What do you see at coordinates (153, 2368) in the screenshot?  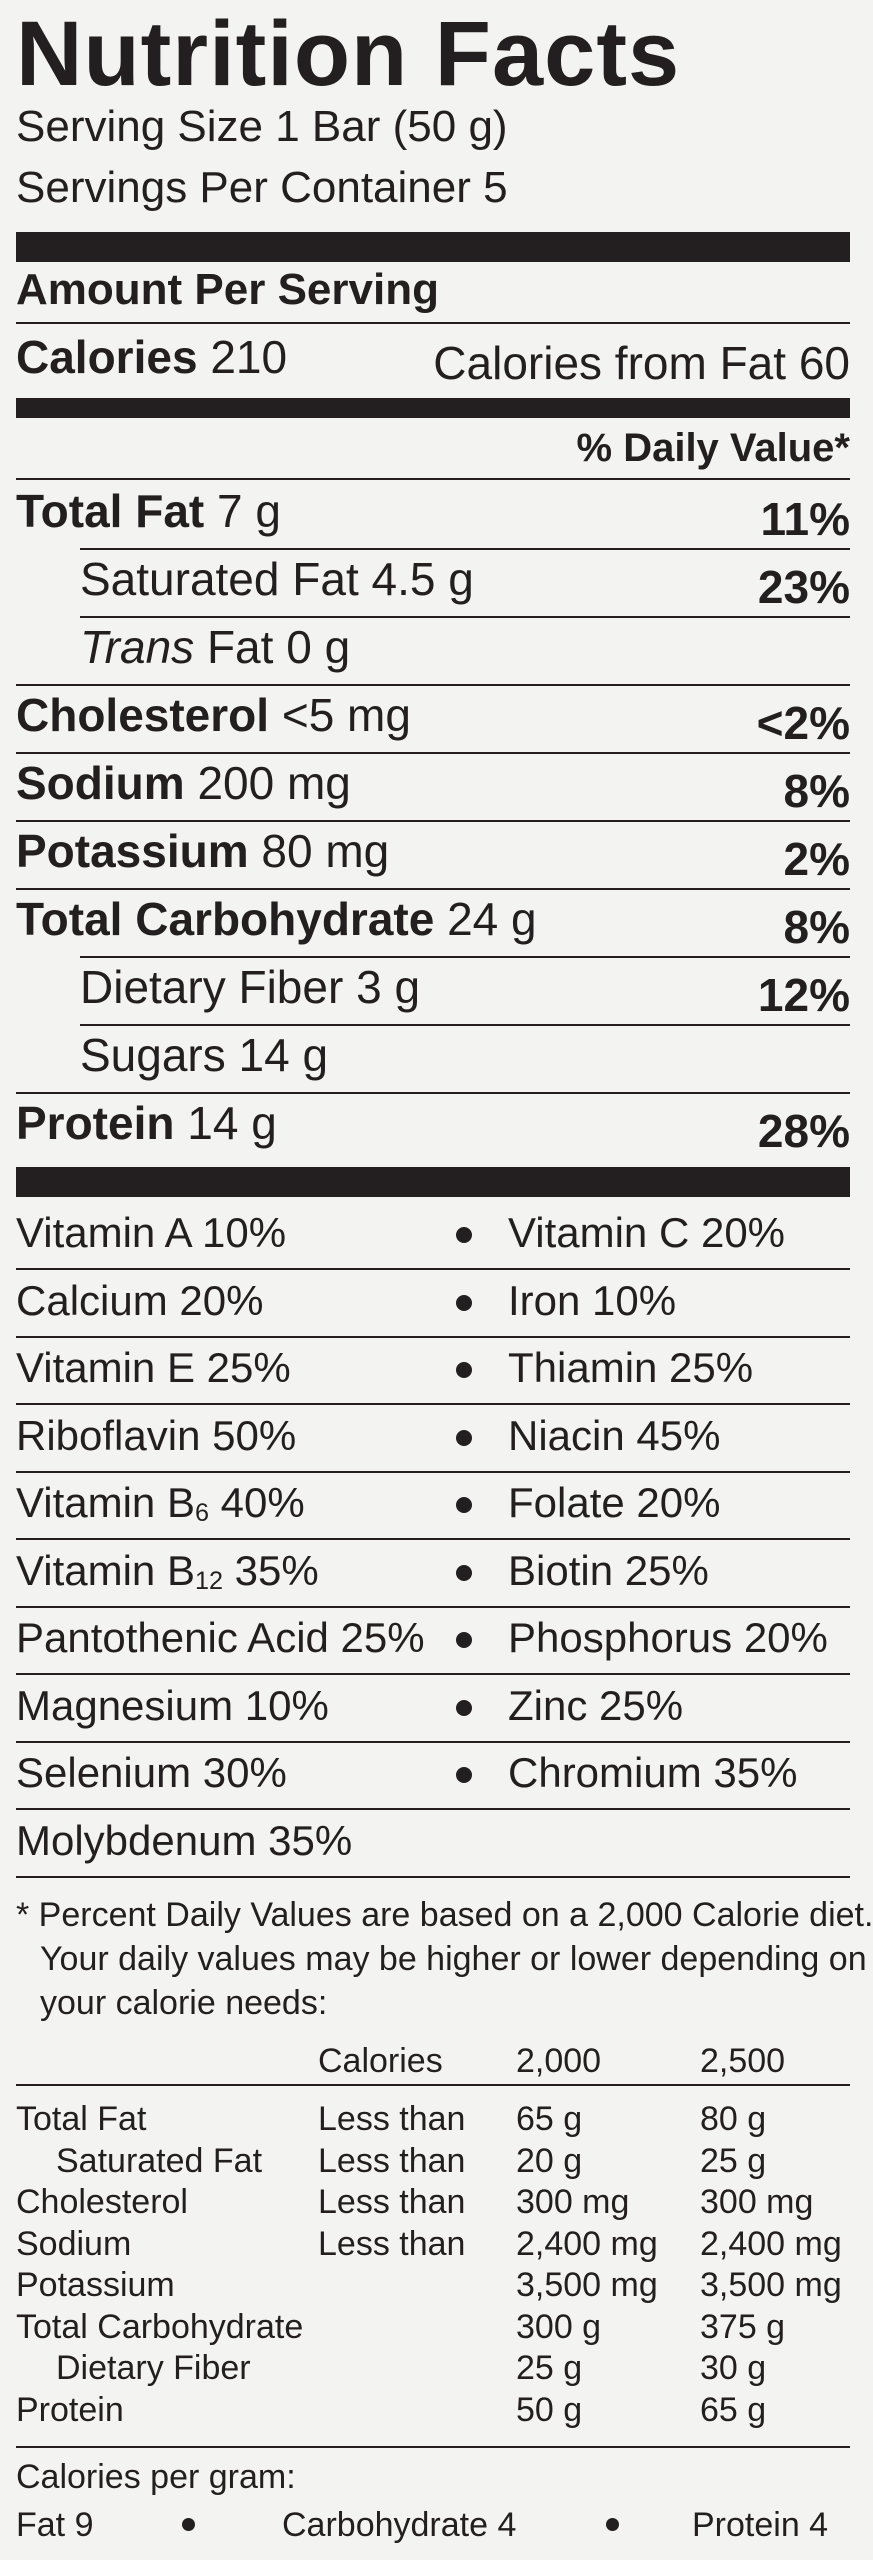 I see `ref-cell: Dietary Fiber` at bounding box center [153, 2368].